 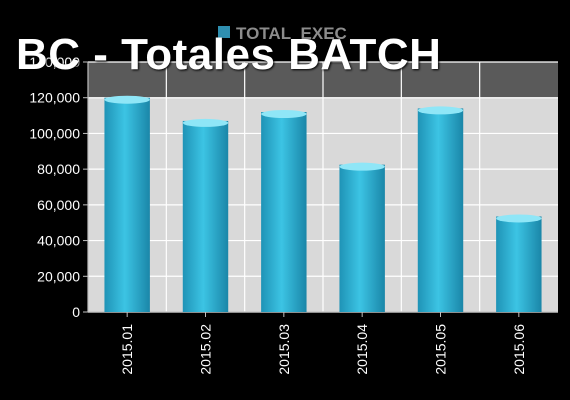 What do you see at coordinates (54, 62) in the screenshot?
I see `y-tick-label: 140,000` at bounding box center [54, 62].